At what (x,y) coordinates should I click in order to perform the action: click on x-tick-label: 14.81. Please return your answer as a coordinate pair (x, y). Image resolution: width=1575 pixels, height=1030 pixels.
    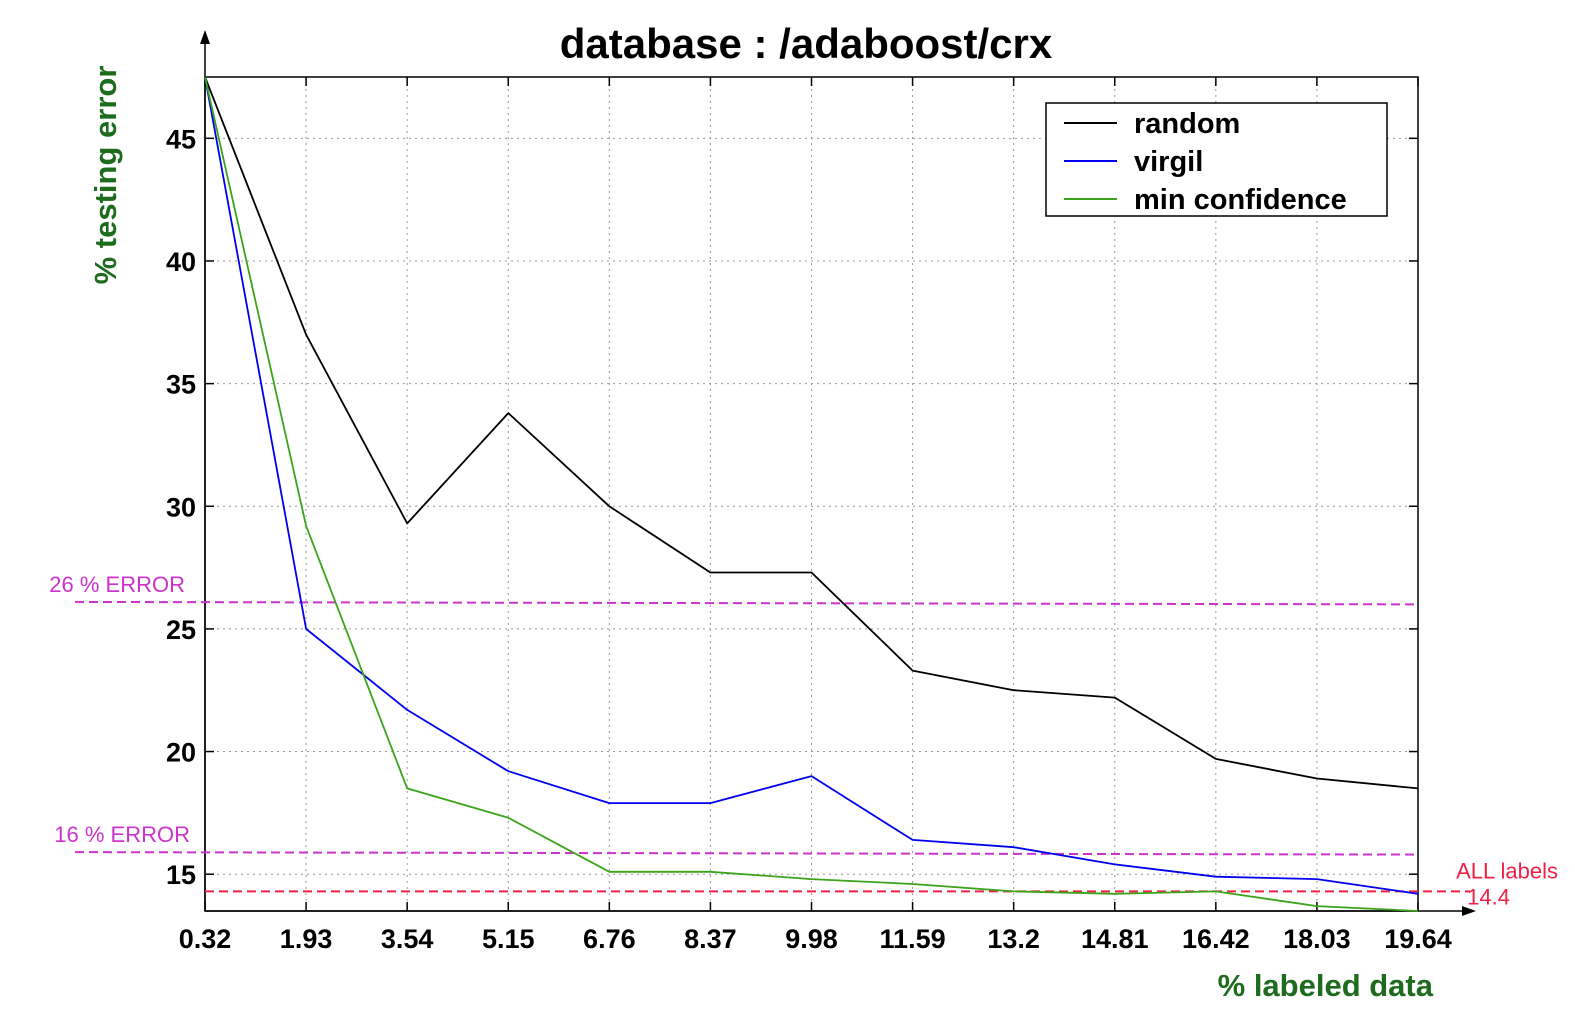
    Looking at the image, I should click on (1115, 939).